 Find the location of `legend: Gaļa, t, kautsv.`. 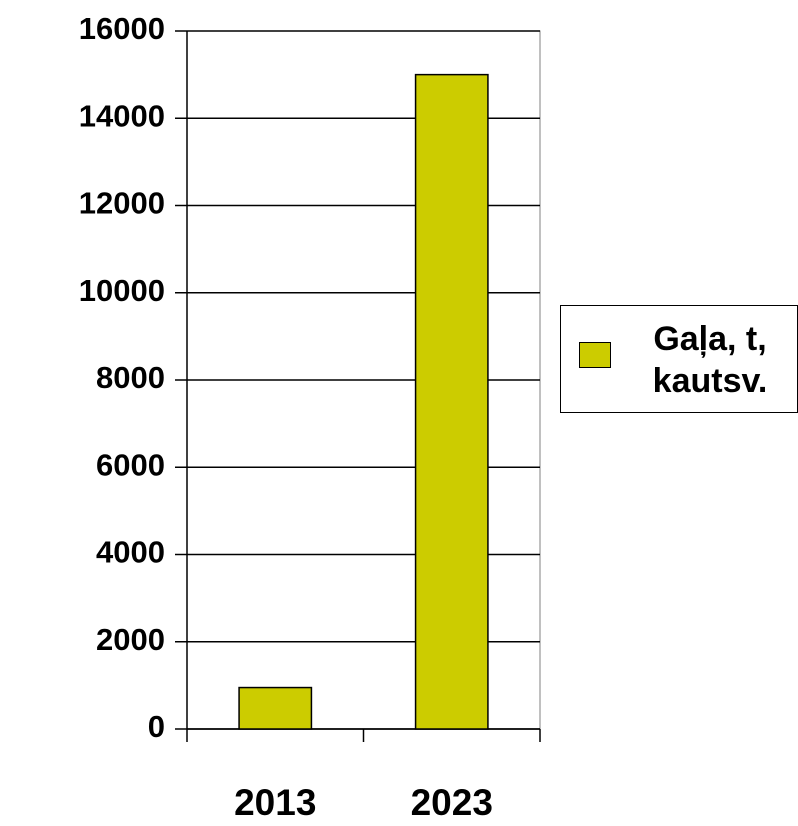

legend: Gaļa, t, kautsv. is located at coordinates (679, 359).